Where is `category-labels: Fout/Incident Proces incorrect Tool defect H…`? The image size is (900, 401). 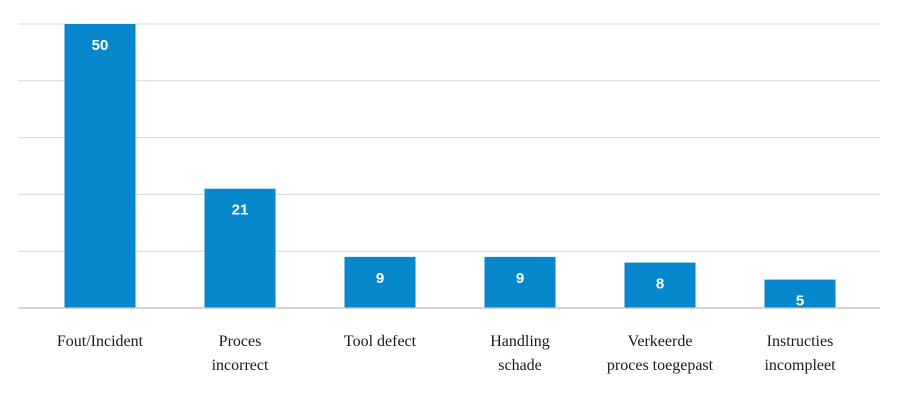
category-labels: Fout/Incident Proces incorrect Tool defect H… is located at coordinates (446, 353).